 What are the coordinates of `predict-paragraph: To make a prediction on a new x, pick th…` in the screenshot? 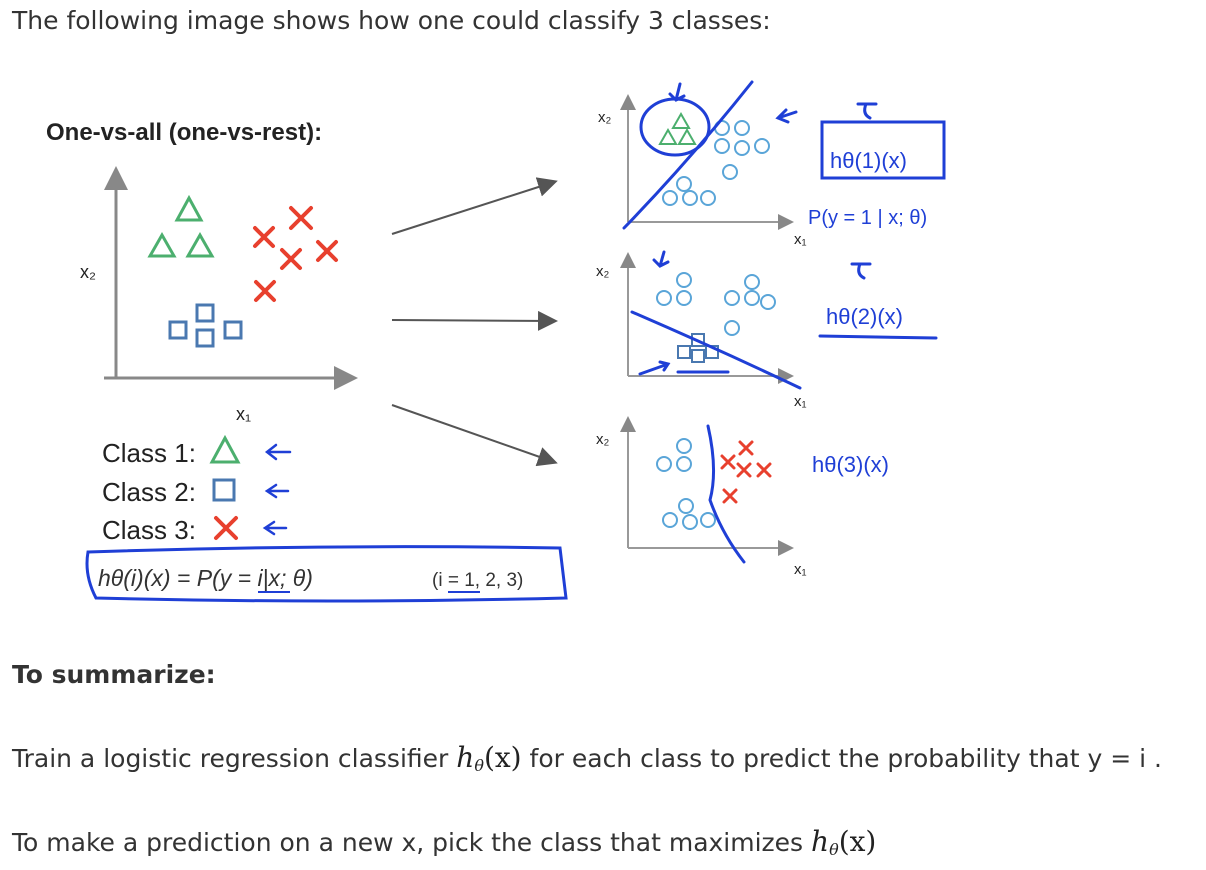 It's located at (444, 842).